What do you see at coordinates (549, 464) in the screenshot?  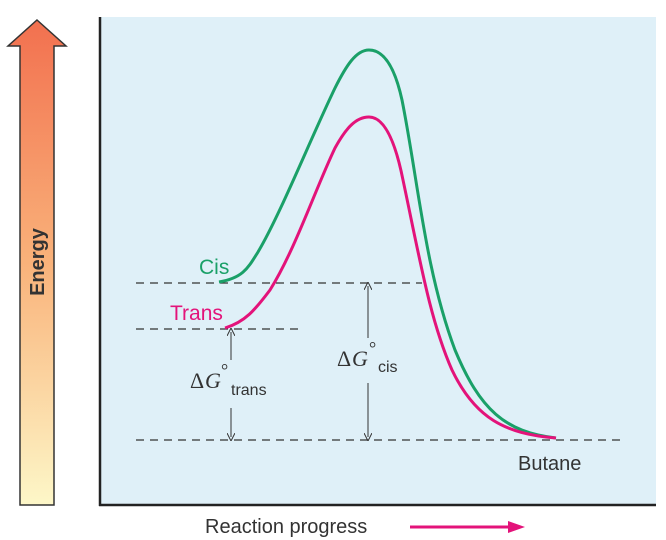 I see `butane-label: Butane` at bounding box center [549, 464].